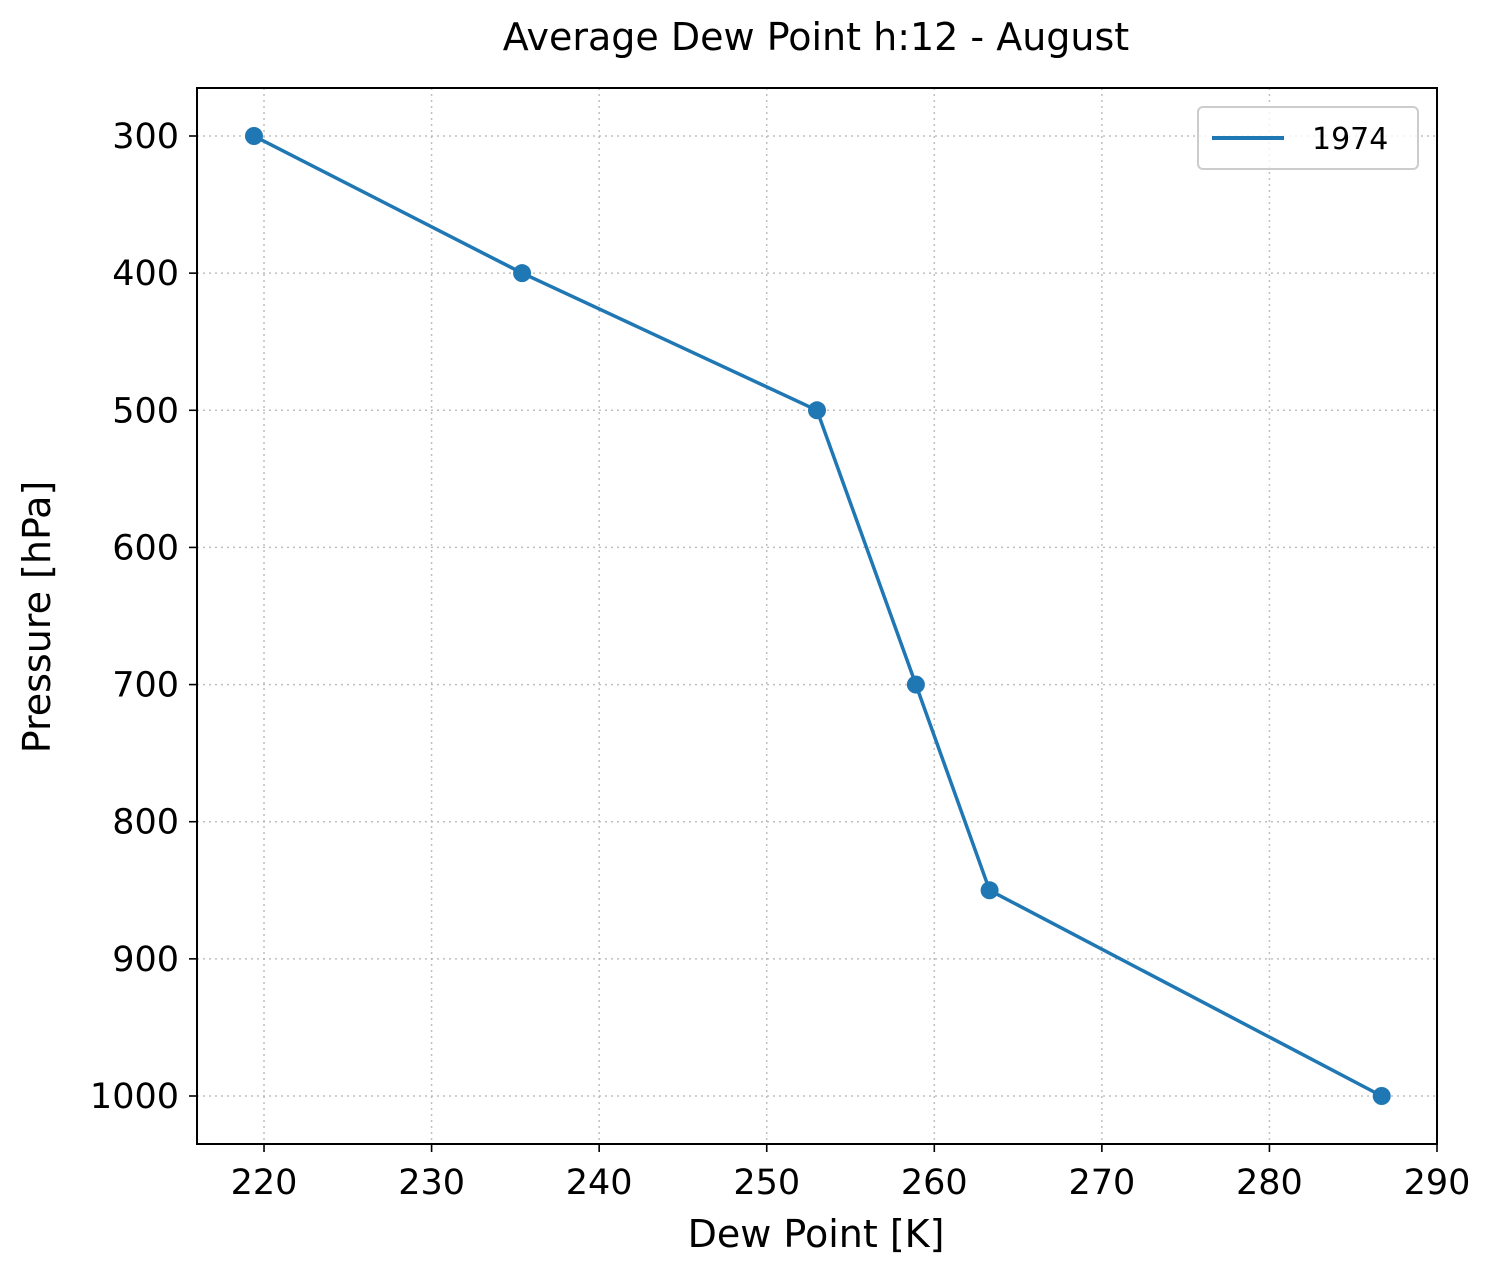 Image resolution: width=1494 pixels, height=1276 pixels. What do you see at coordinates (264, 1183) in the screenshot?
I see `x-tick-label-220: 220` at bounding box center [264, 1183].